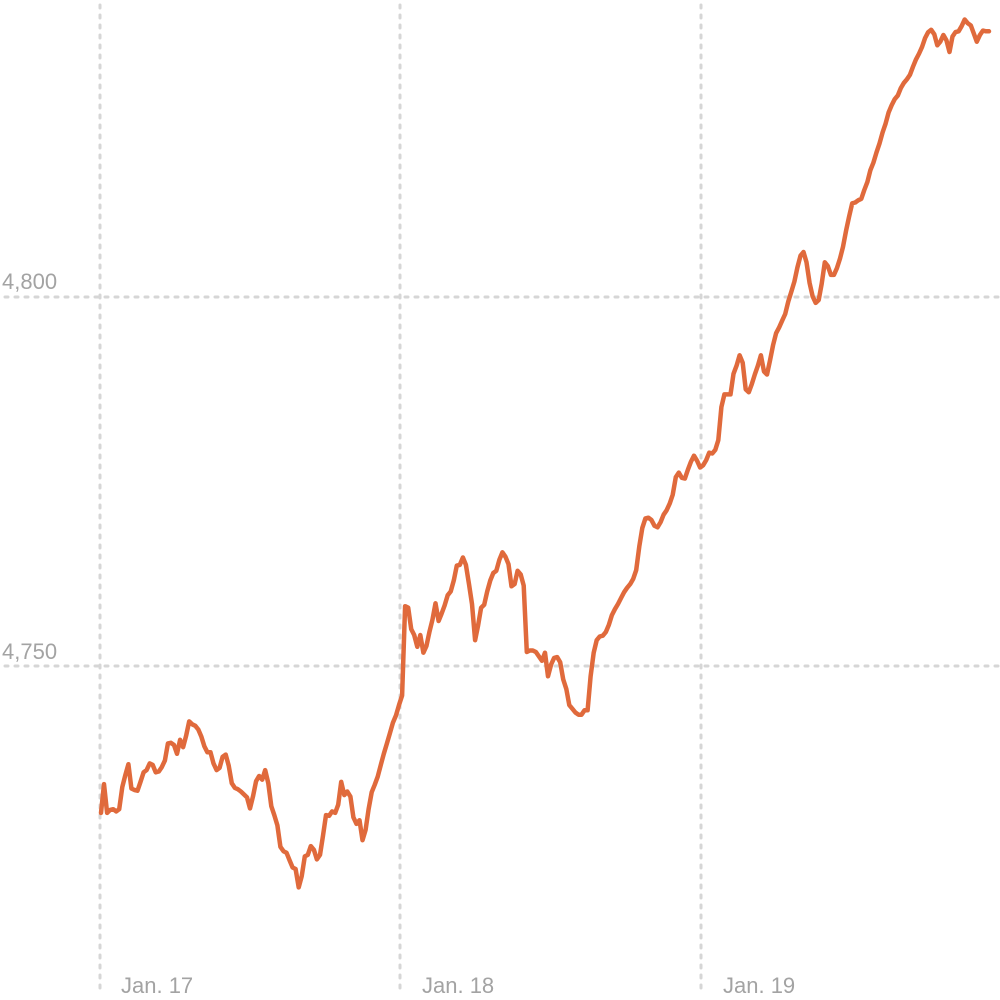  What do you see at coordinates (458, 985) in the screenshot?
I see `x-tick-label-jan-18: Jan. 18` at bounding box center [458, 985].